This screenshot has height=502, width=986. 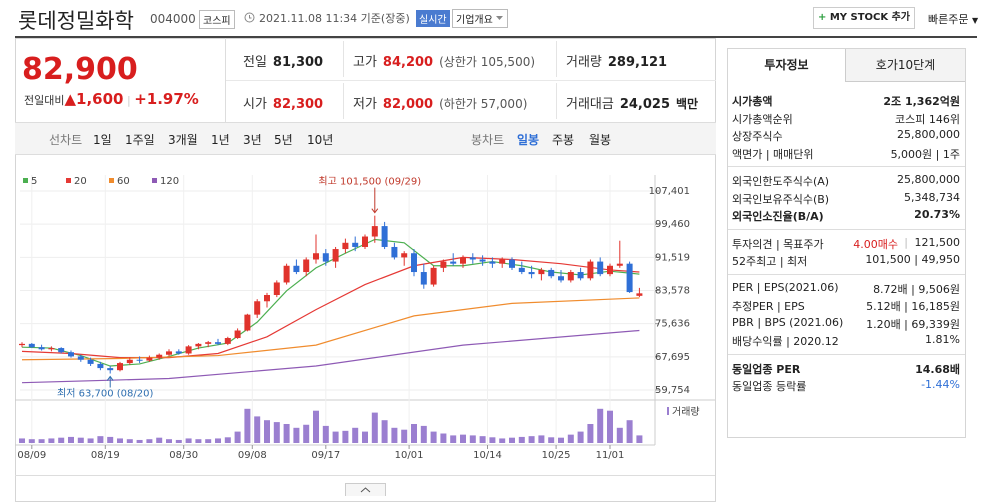 I want to click on mystock-button: + MY STOCK 추가, so click(x=864, y=18).